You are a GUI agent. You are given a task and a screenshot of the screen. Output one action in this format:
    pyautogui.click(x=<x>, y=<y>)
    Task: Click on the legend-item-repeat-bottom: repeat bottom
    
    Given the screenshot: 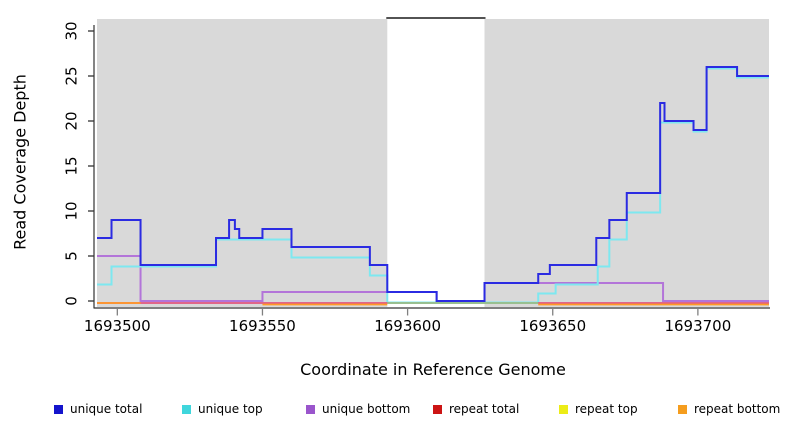 What is the action you would take?
    pyautogui.click(x=729, y=409)
    